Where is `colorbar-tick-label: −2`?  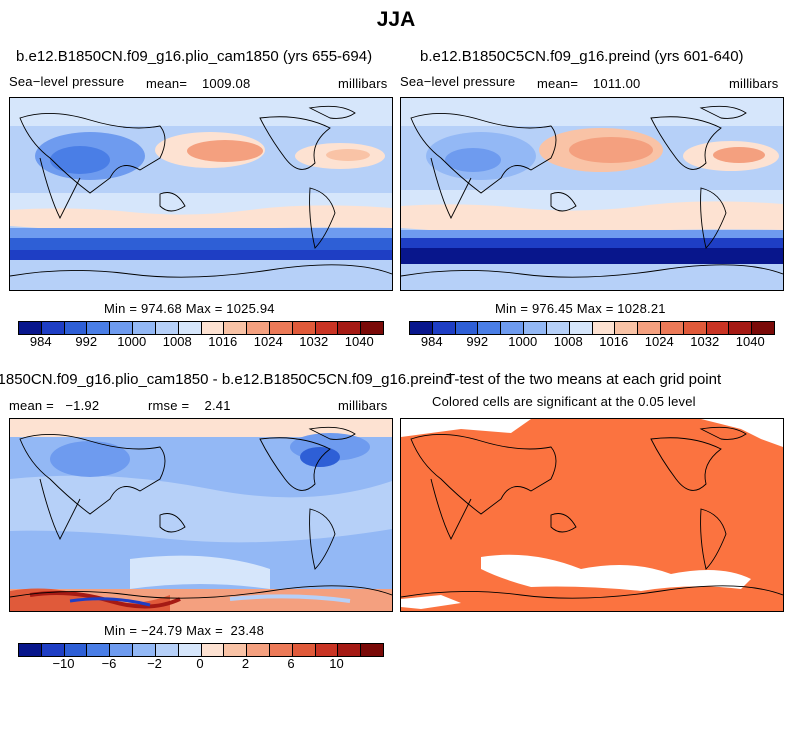 colorbar-tick-label: −2 is located at coordinates (154, 663).